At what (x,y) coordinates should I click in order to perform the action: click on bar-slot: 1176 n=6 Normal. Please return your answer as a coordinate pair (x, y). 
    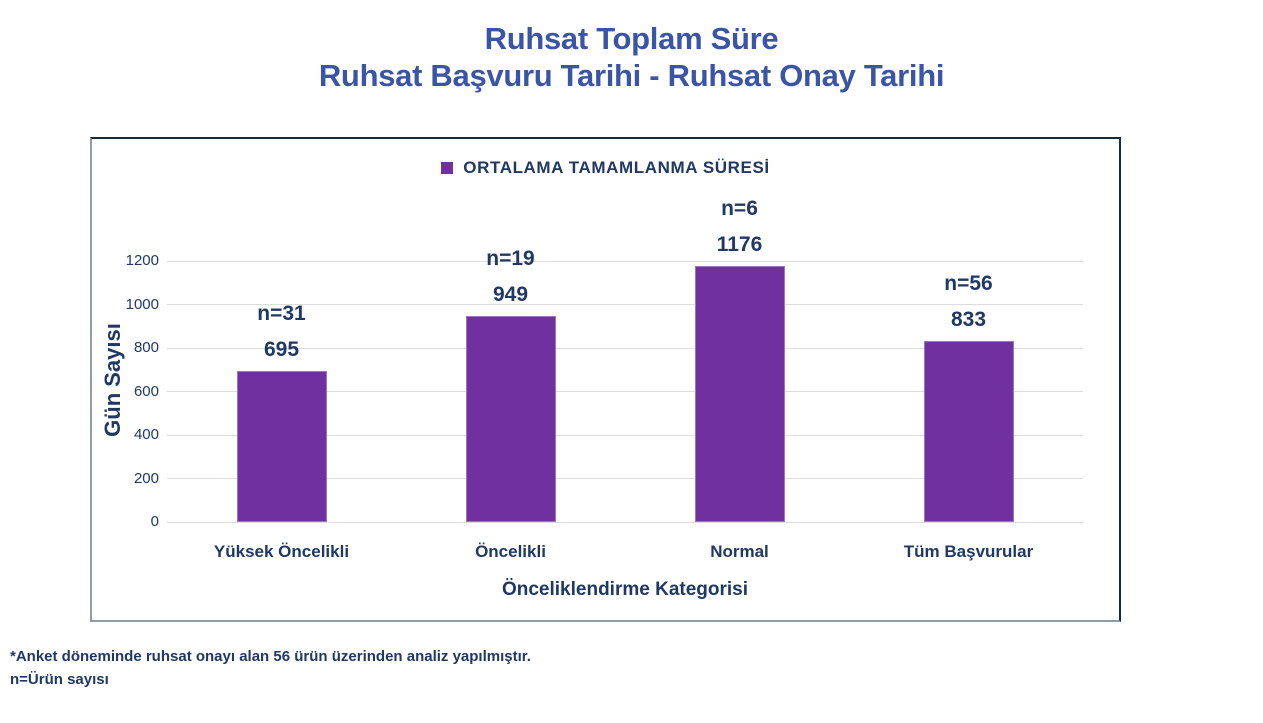
    Looking at the image, I should click on (739, 379).